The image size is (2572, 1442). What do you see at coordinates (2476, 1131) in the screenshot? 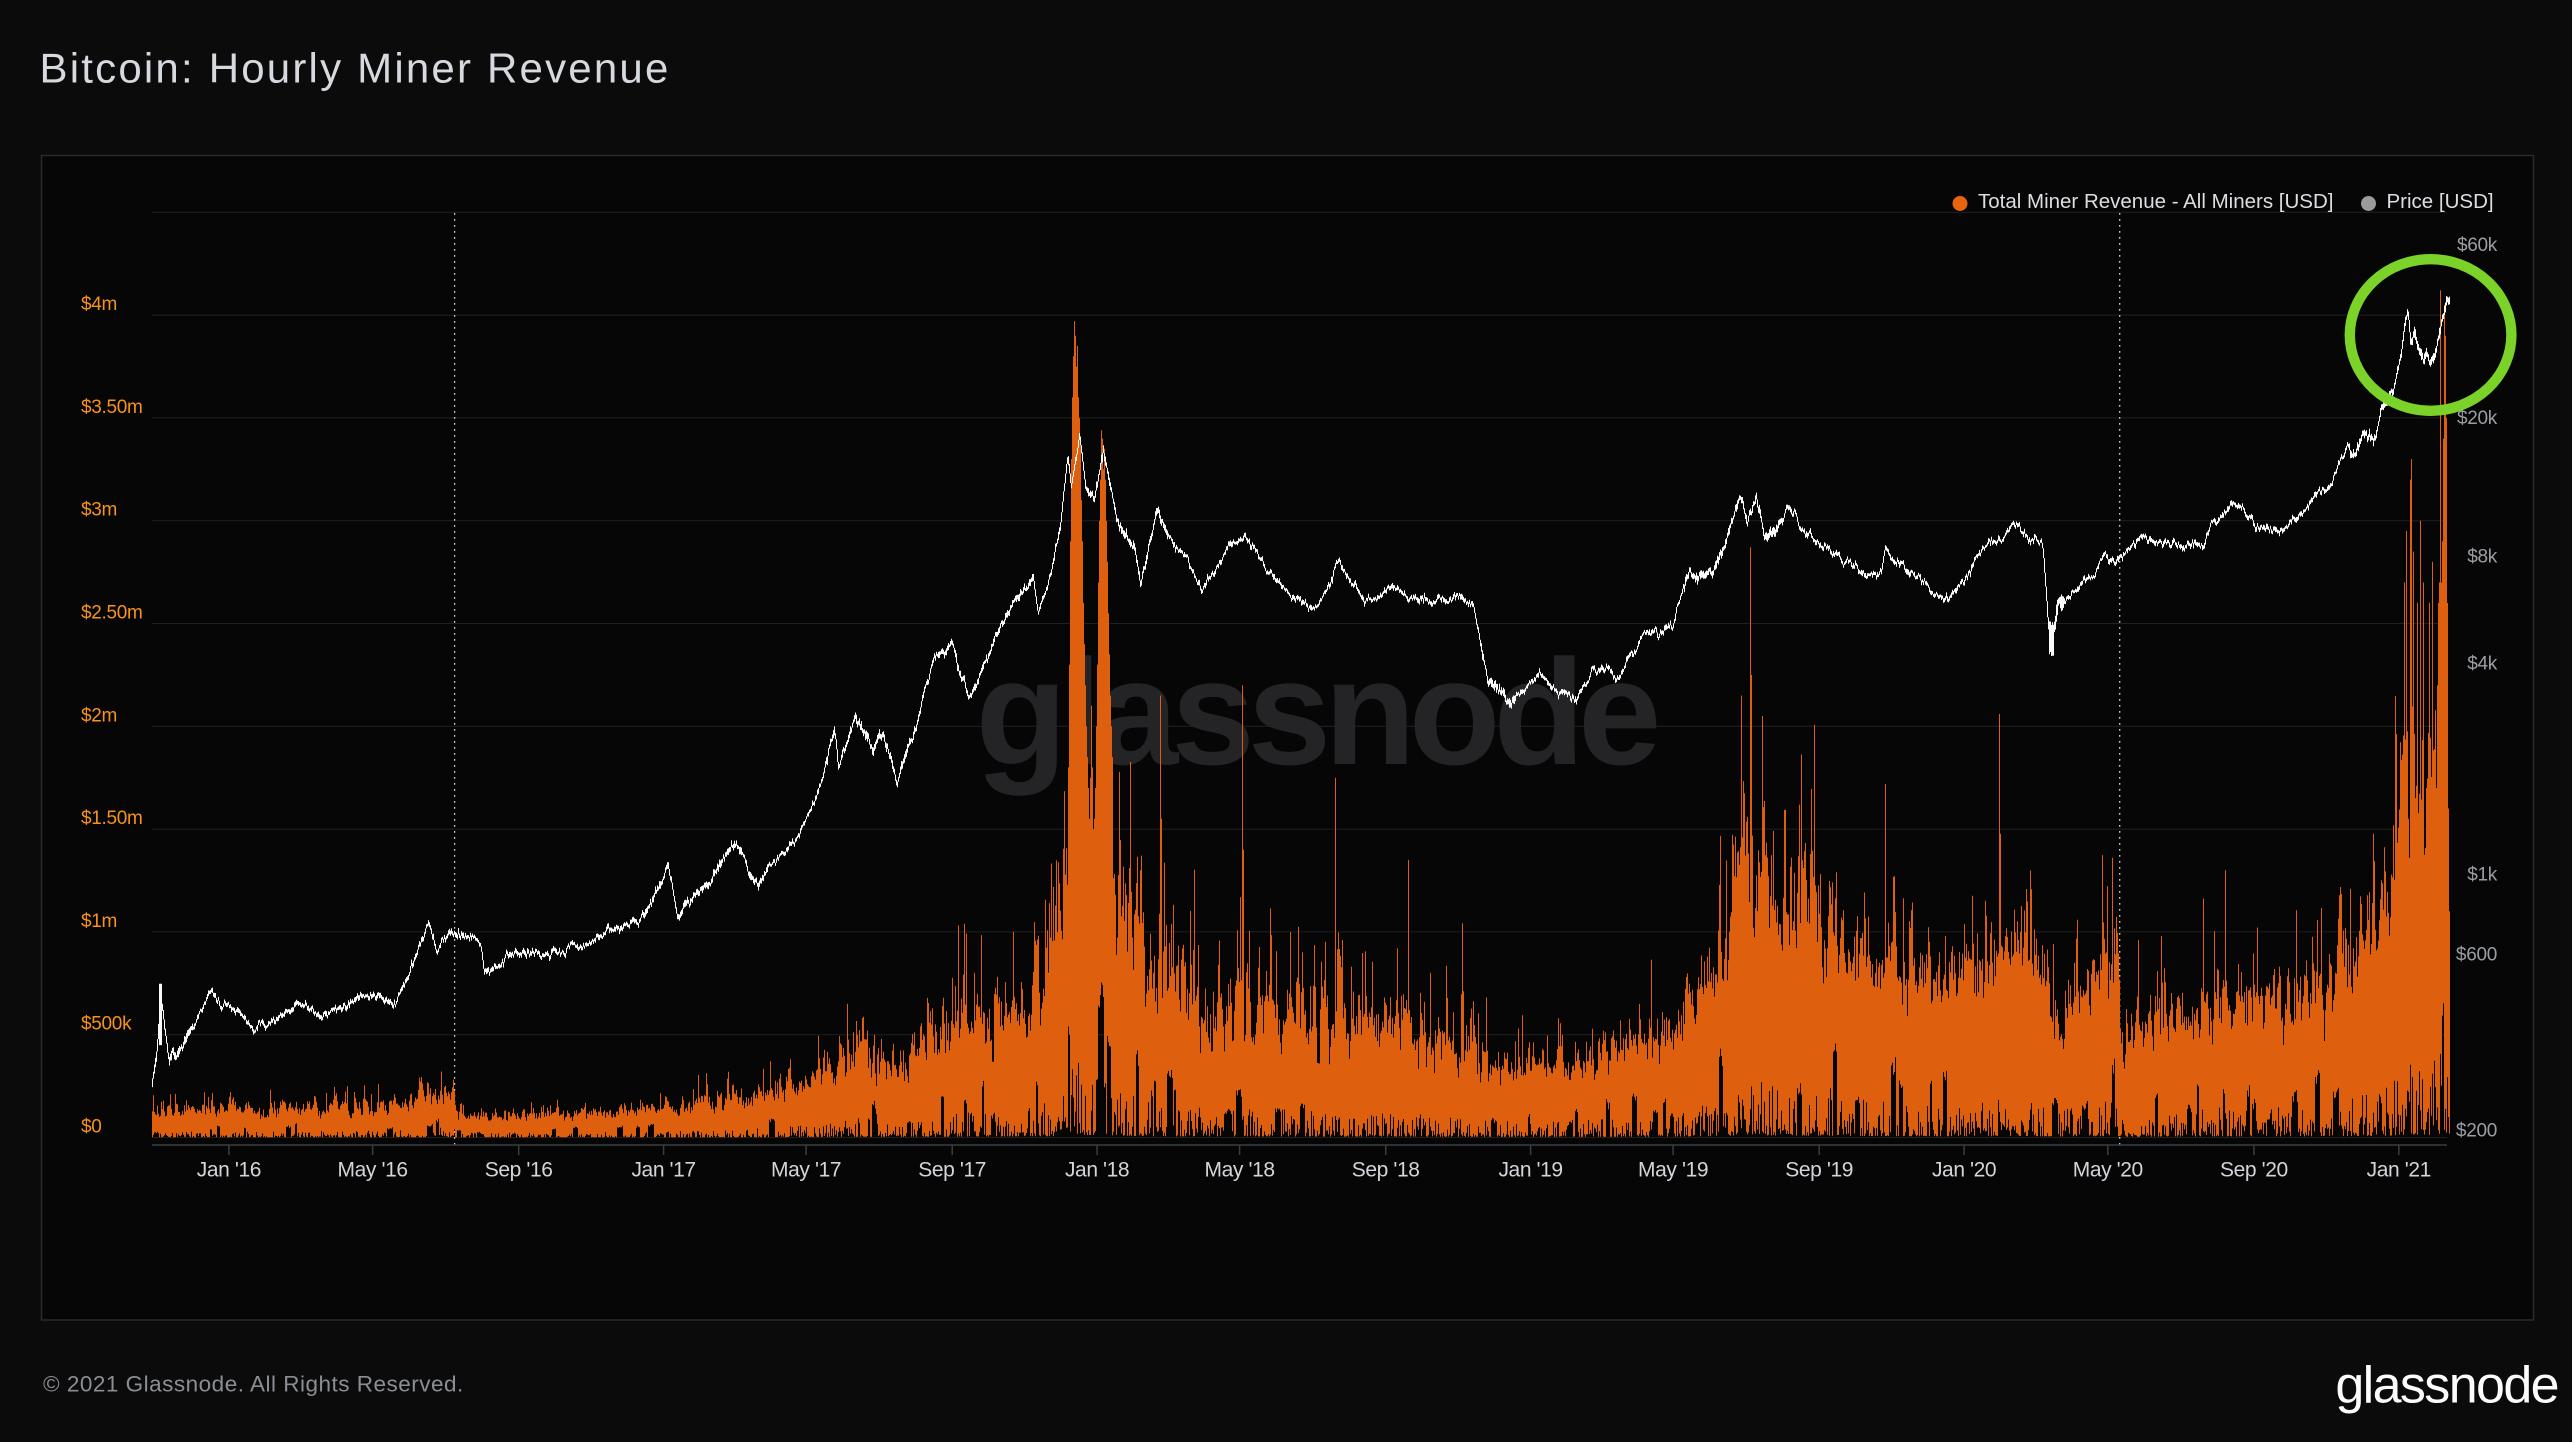
I see `svg-text: $200` at bounding box center [2476, 1131].